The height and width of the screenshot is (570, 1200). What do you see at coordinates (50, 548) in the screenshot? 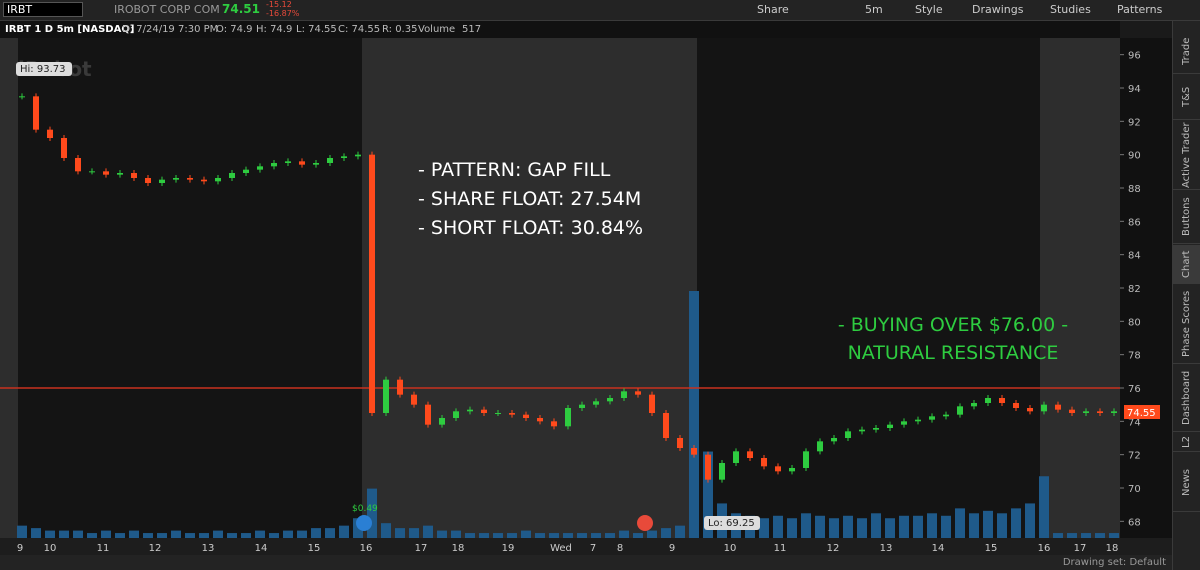
I see `x-tick-label: 10` at bounding box center [50, 548].